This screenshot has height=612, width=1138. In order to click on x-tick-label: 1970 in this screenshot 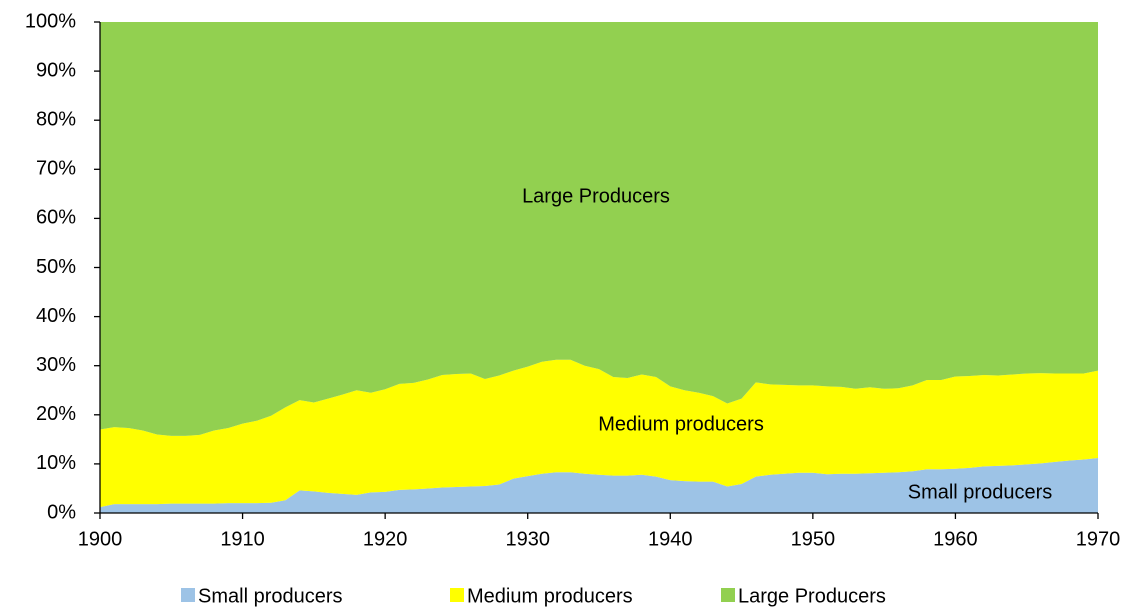, I will do `click(1098, 539)`.